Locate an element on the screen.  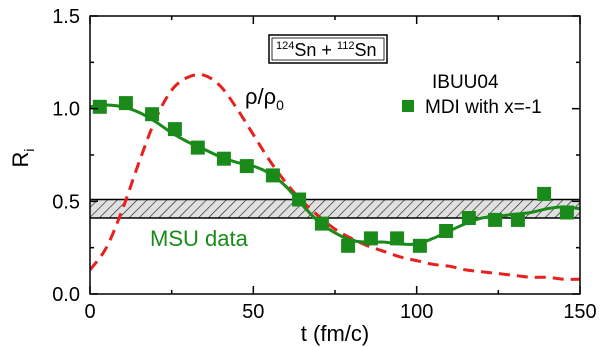
reaction-mass-a: 124 is located at coordinates (285, 46).